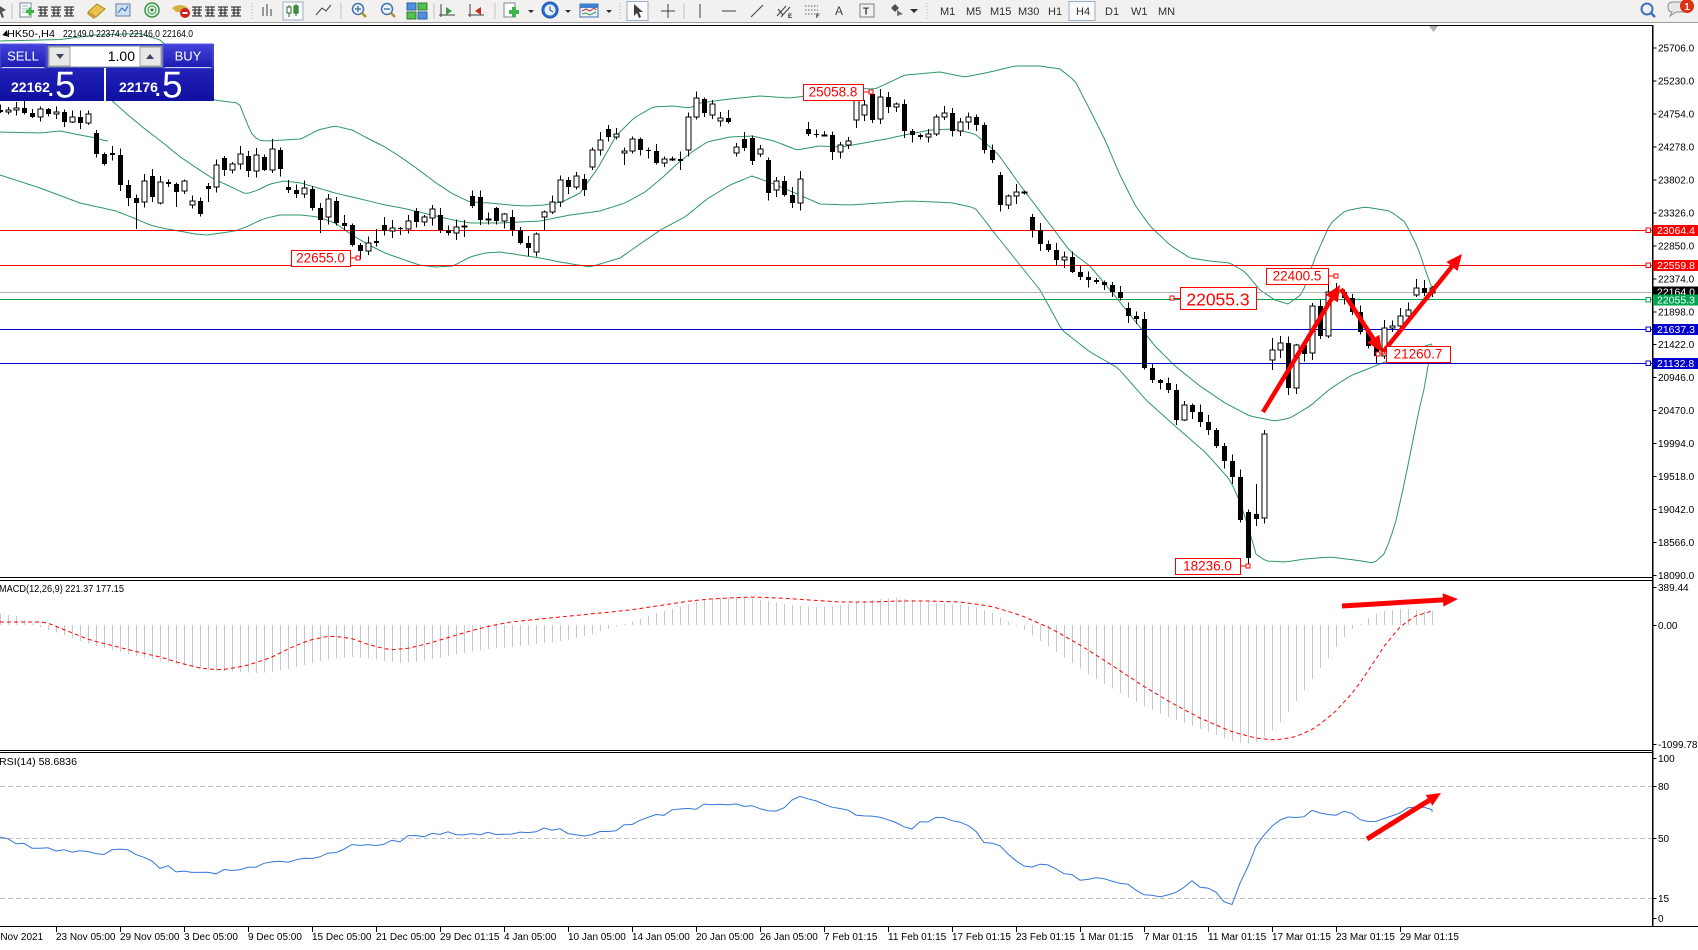  I want to click on svg-text: 11 Mar 01:15, so click(1237, 937).